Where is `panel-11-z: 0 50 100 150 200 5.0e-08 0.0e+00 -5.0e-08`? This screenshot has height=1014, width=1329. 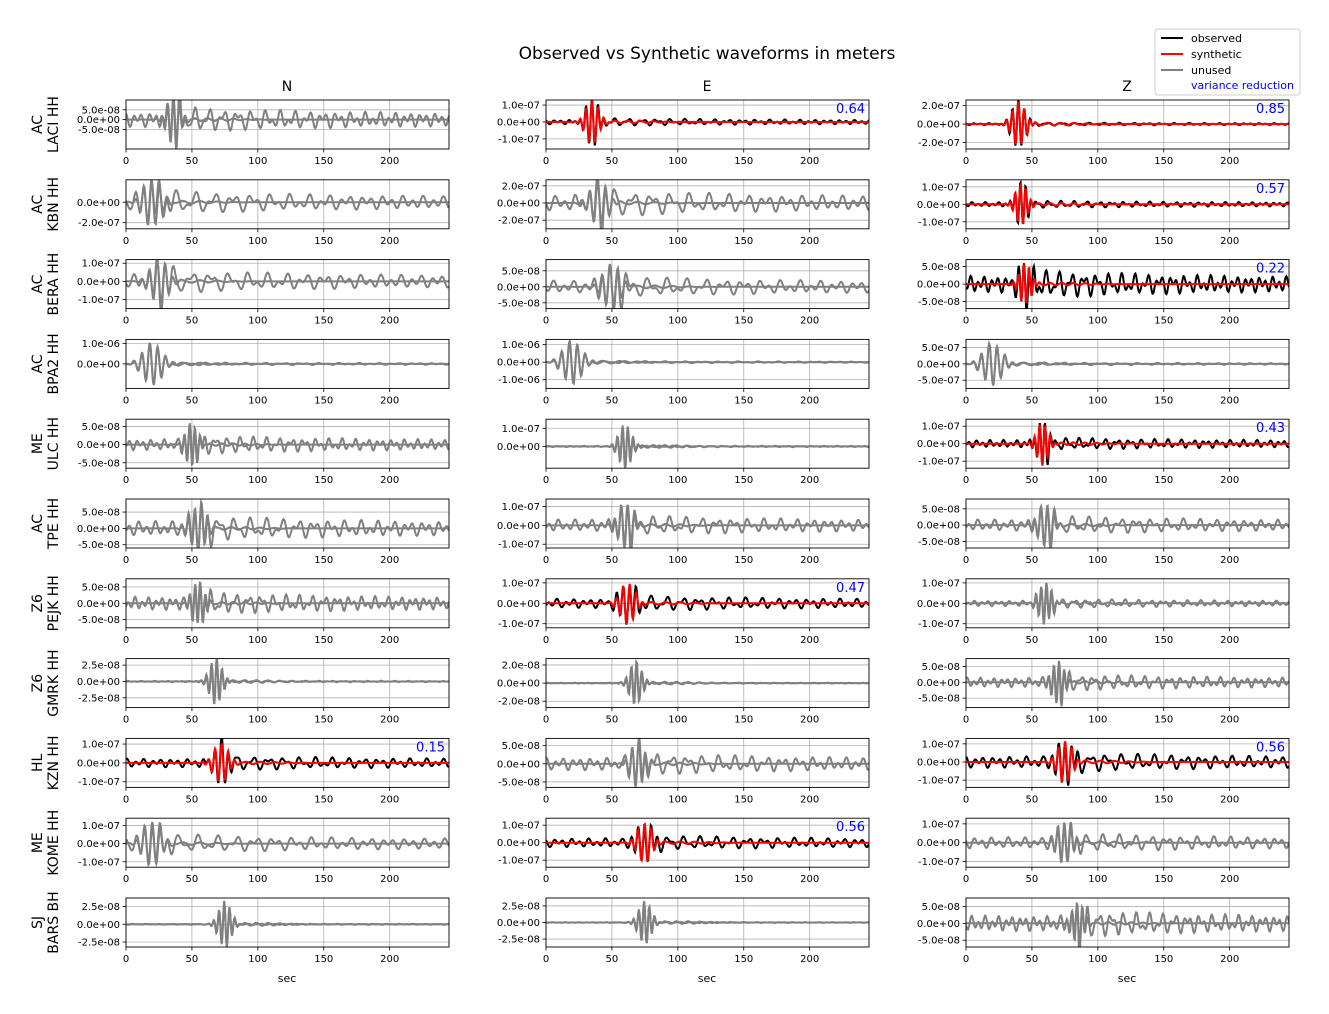
panel-11-z: 0 50 100 150 200 5.0e-08 0.0e+00 -5.0e-08 is located at coordinates (1103, 931).